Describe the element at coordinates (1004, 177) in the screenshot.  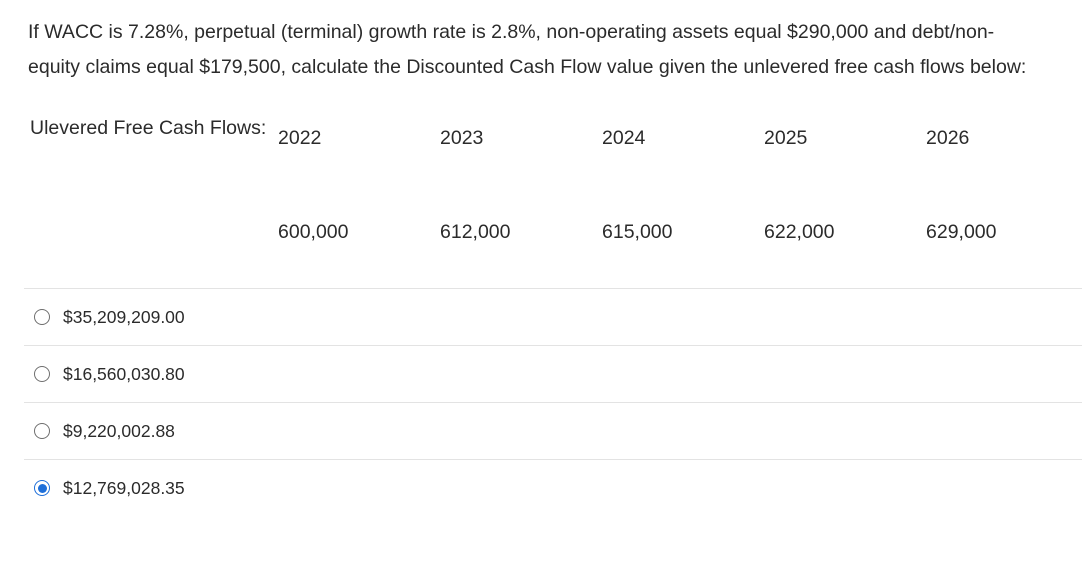
I see `cash-flow-column: 2026 629,000` at that location.